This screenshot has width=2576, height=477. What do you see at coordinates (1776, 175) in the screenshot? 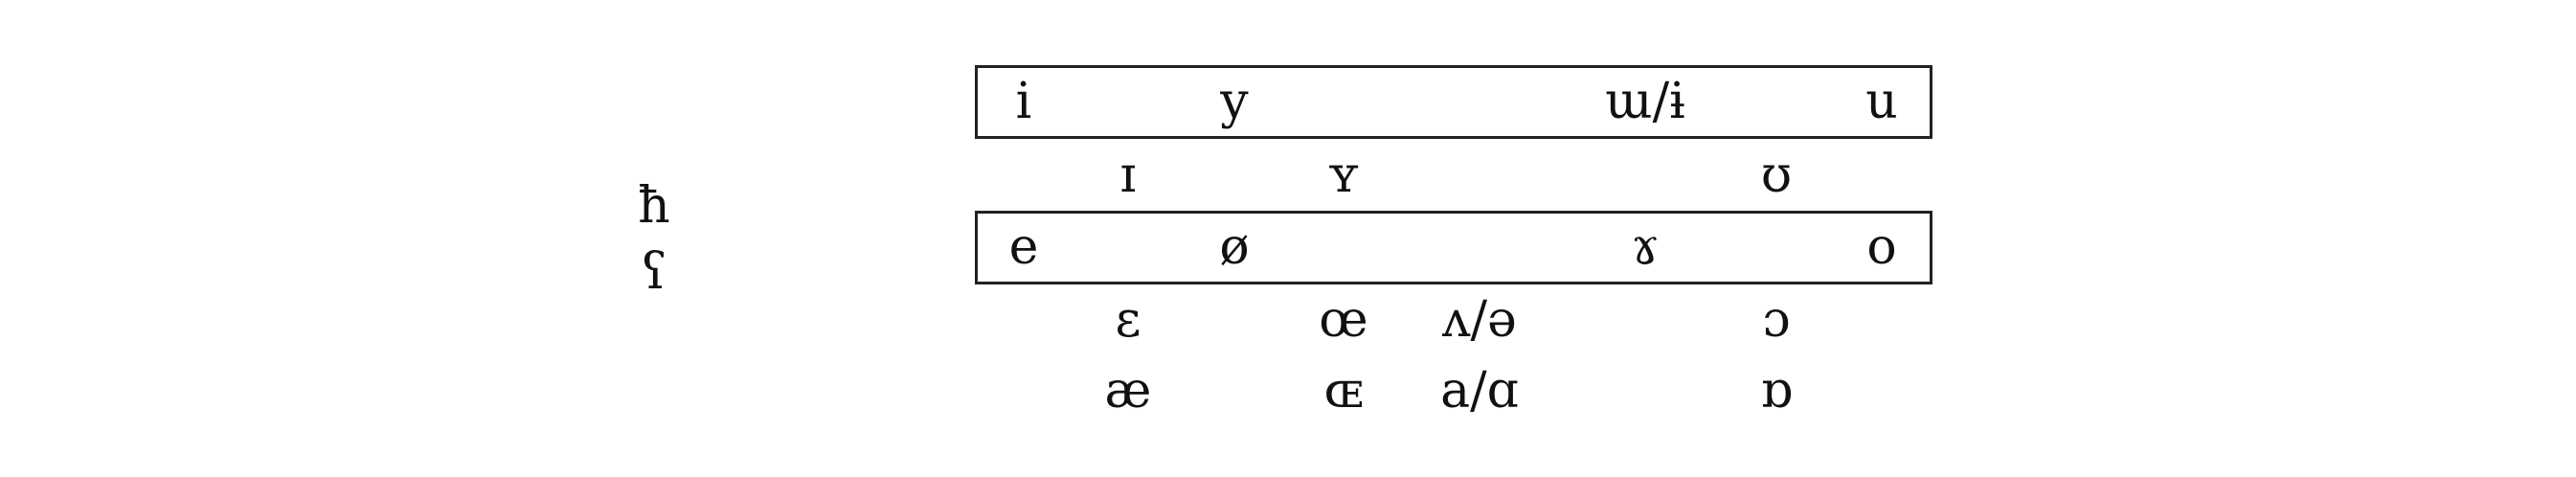
I see `vowel-near-close-back-rounded: ʊ` at bounding box center [1776, 175].